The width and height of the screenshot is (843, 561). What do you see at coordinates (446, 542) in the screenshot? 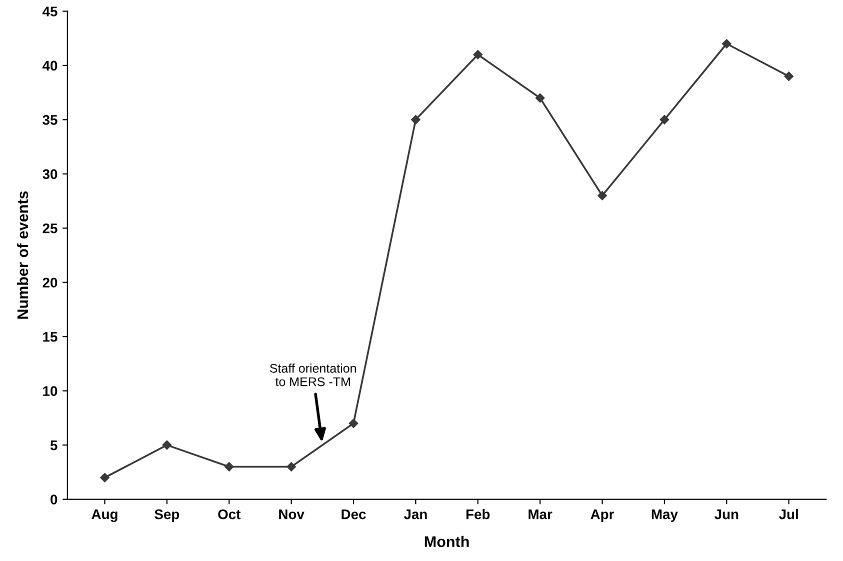
I see `x-axis-title: Month` at bounding box center [446, 542].